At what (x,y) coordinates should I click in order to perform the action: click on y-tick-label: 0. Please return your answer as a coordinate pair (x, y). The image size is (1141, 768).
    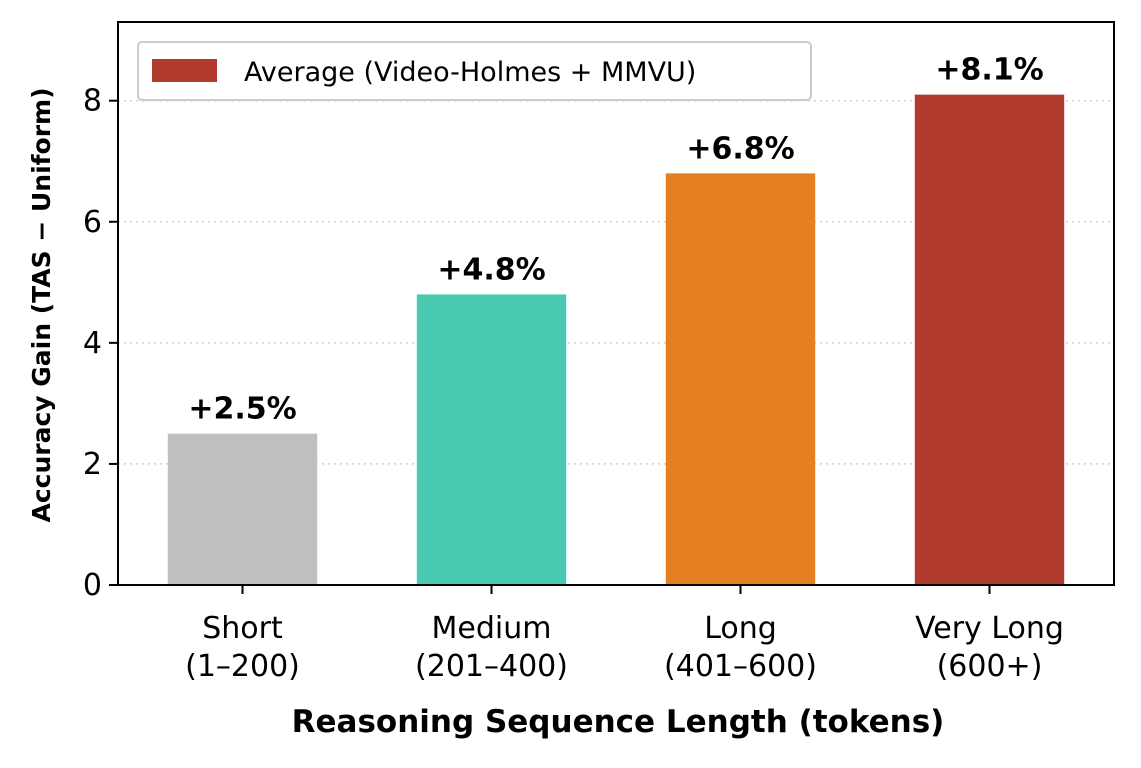
    Looking at the image, I should click on (92, 585).